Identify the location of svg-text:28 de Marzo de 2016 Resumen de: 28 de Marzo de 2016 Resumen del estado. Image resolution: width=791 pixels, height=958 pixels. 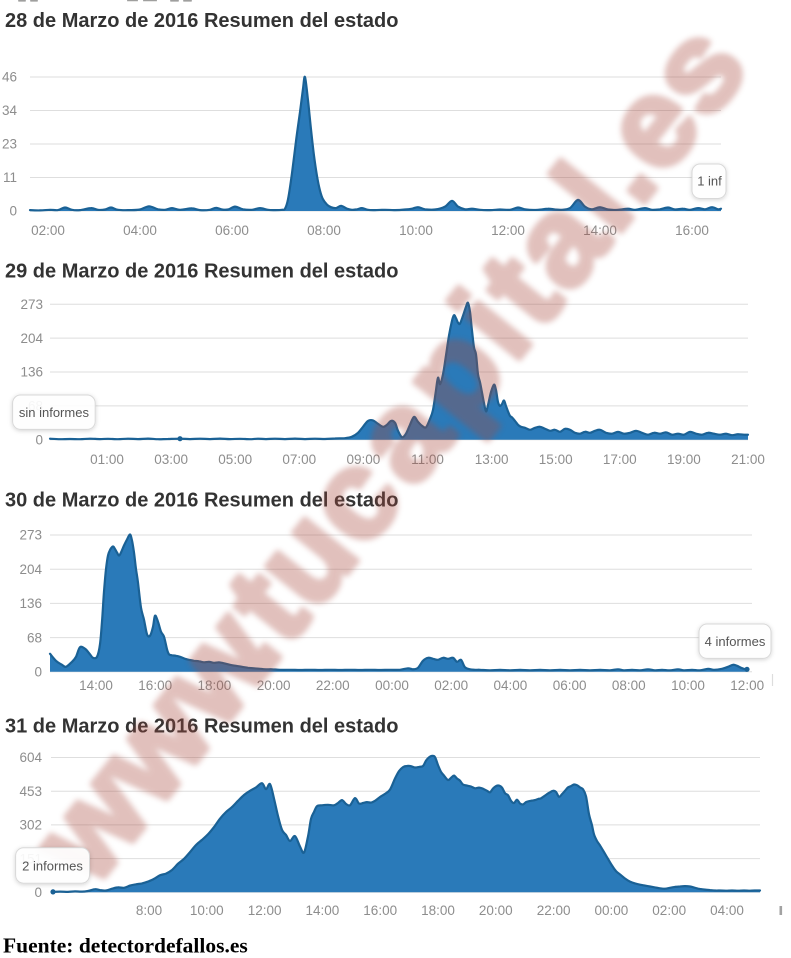
(202, 21).